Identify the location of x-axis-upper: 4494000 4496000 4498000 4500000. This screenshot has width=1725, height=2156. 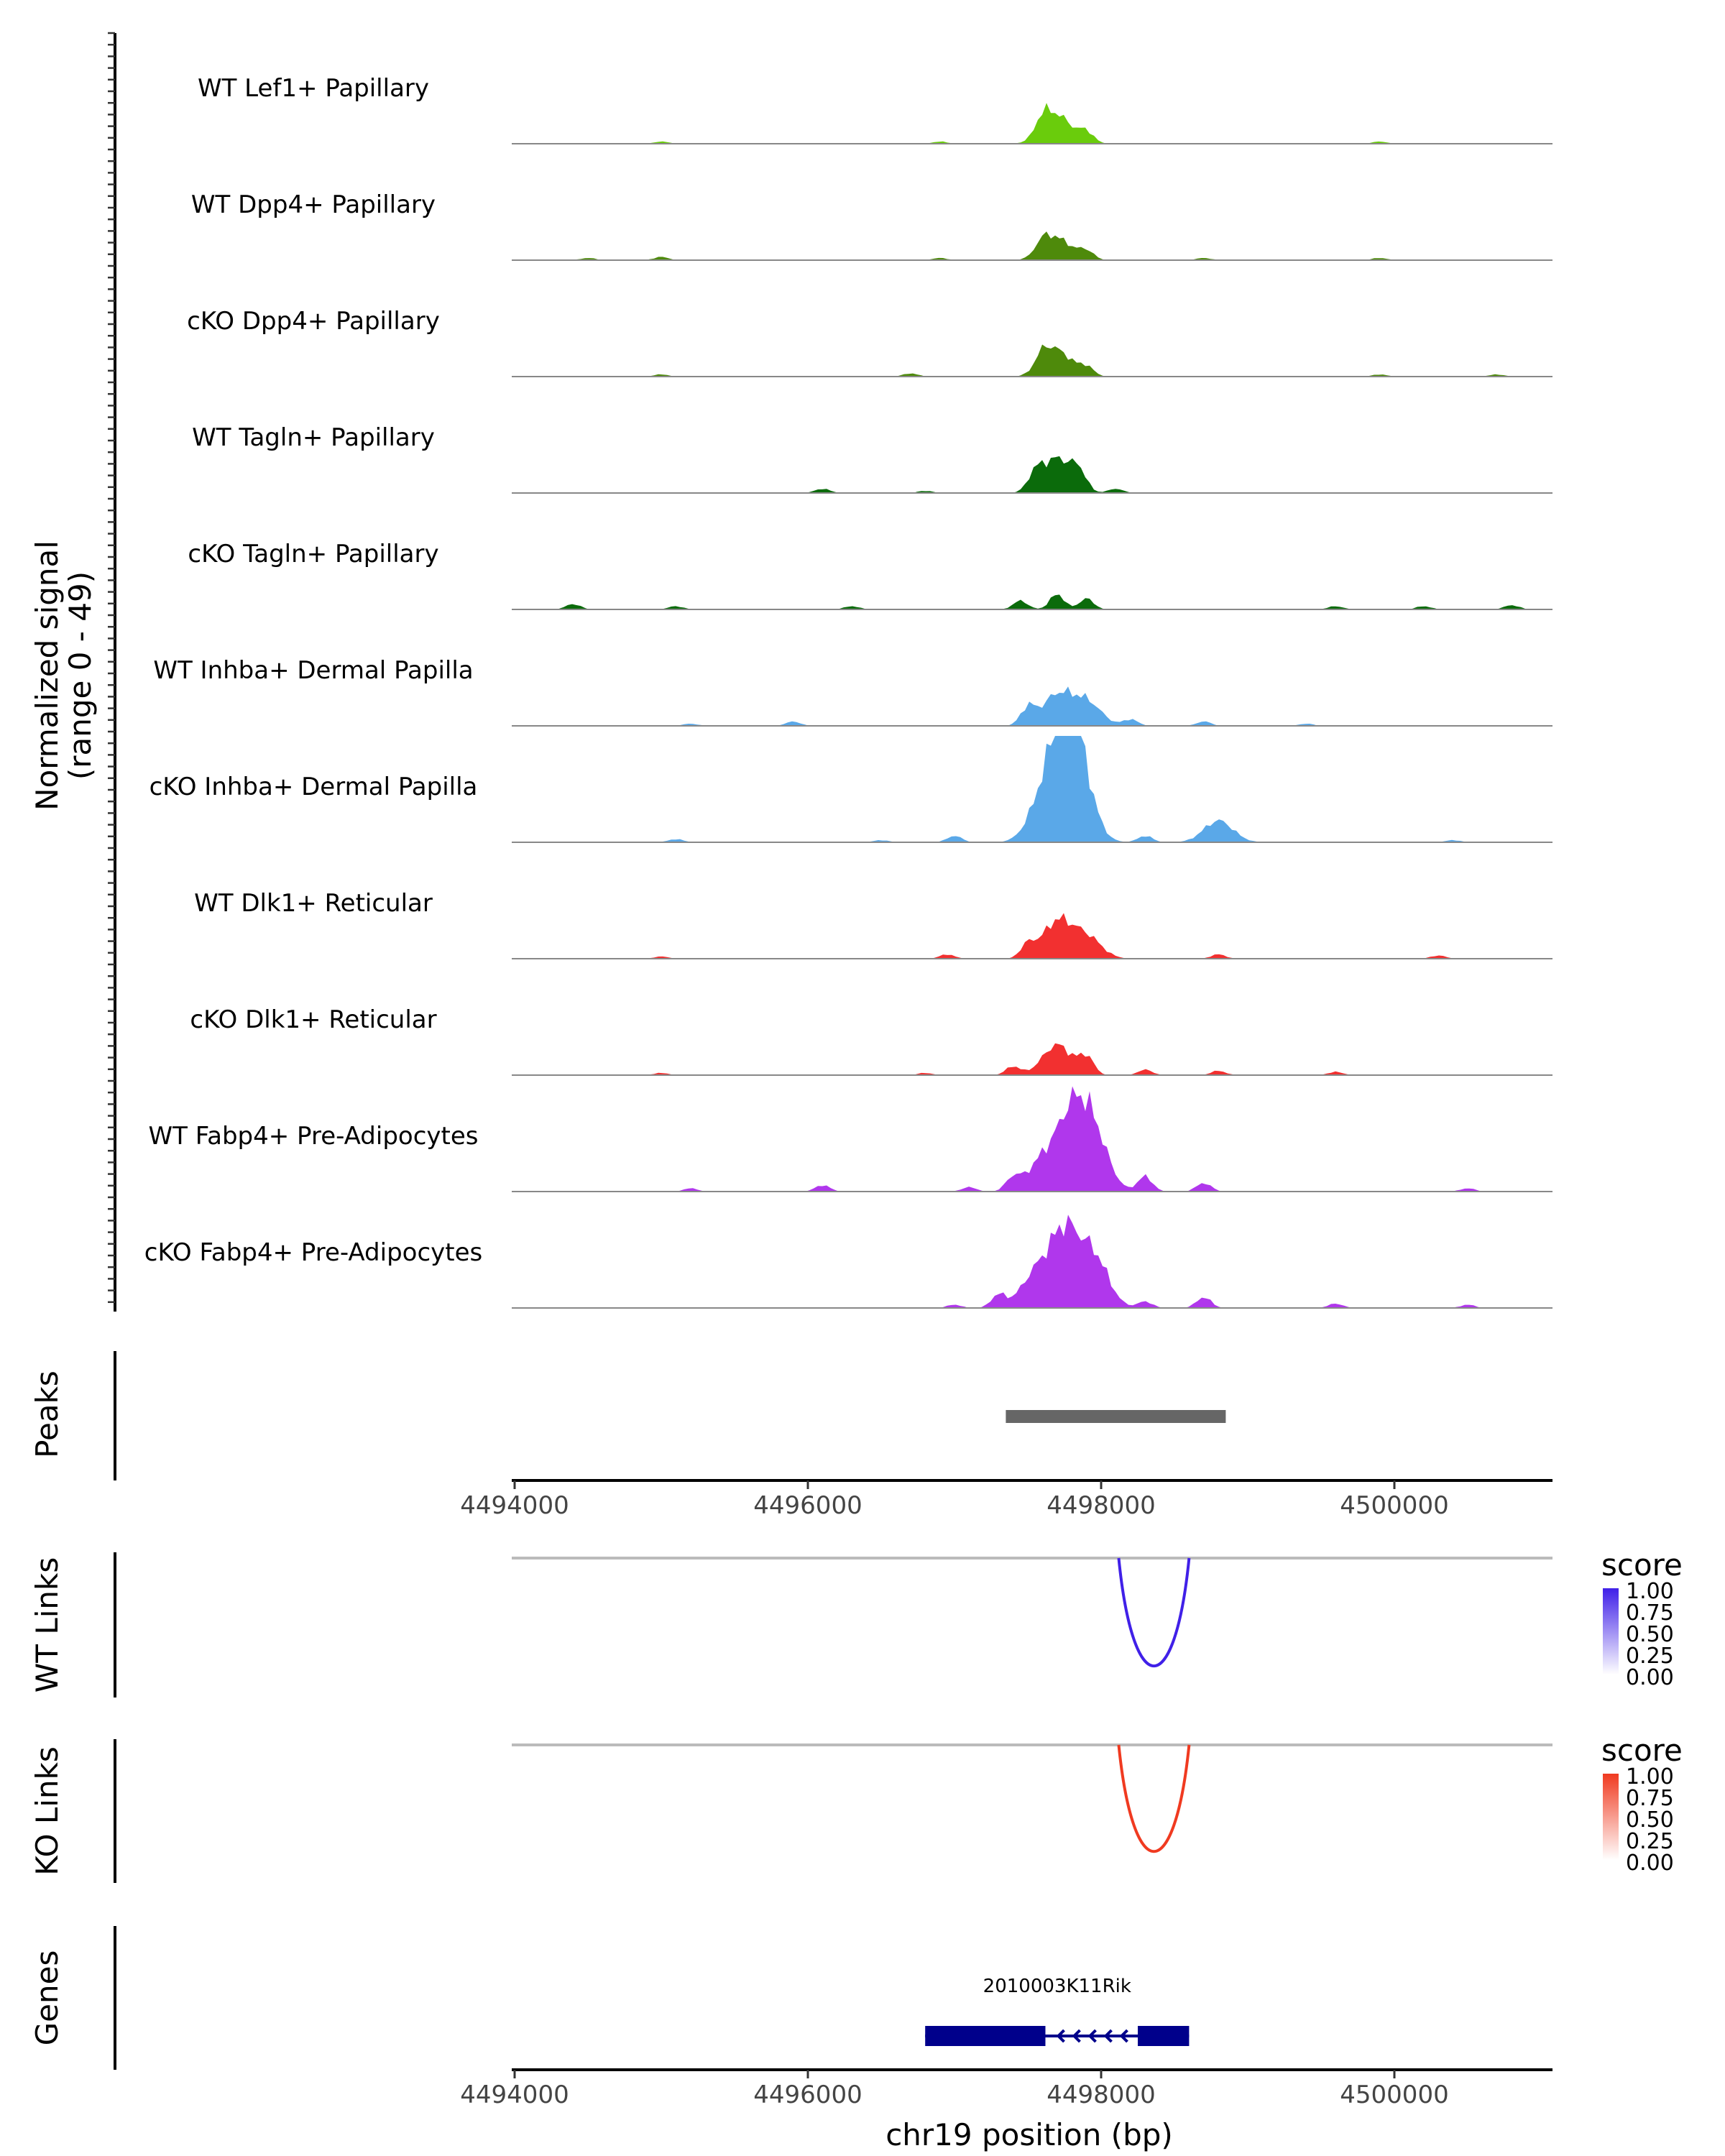
(1006, 1499).